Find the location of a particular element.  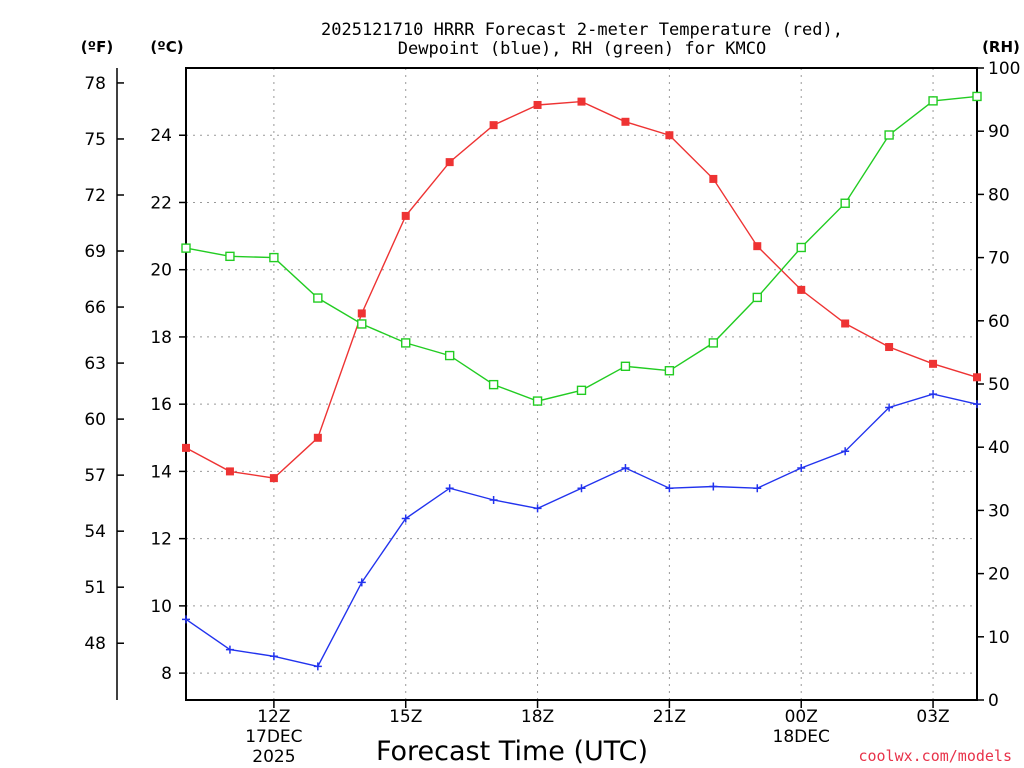

x-tick-label: 03Z is located at coordinates (932, 717).